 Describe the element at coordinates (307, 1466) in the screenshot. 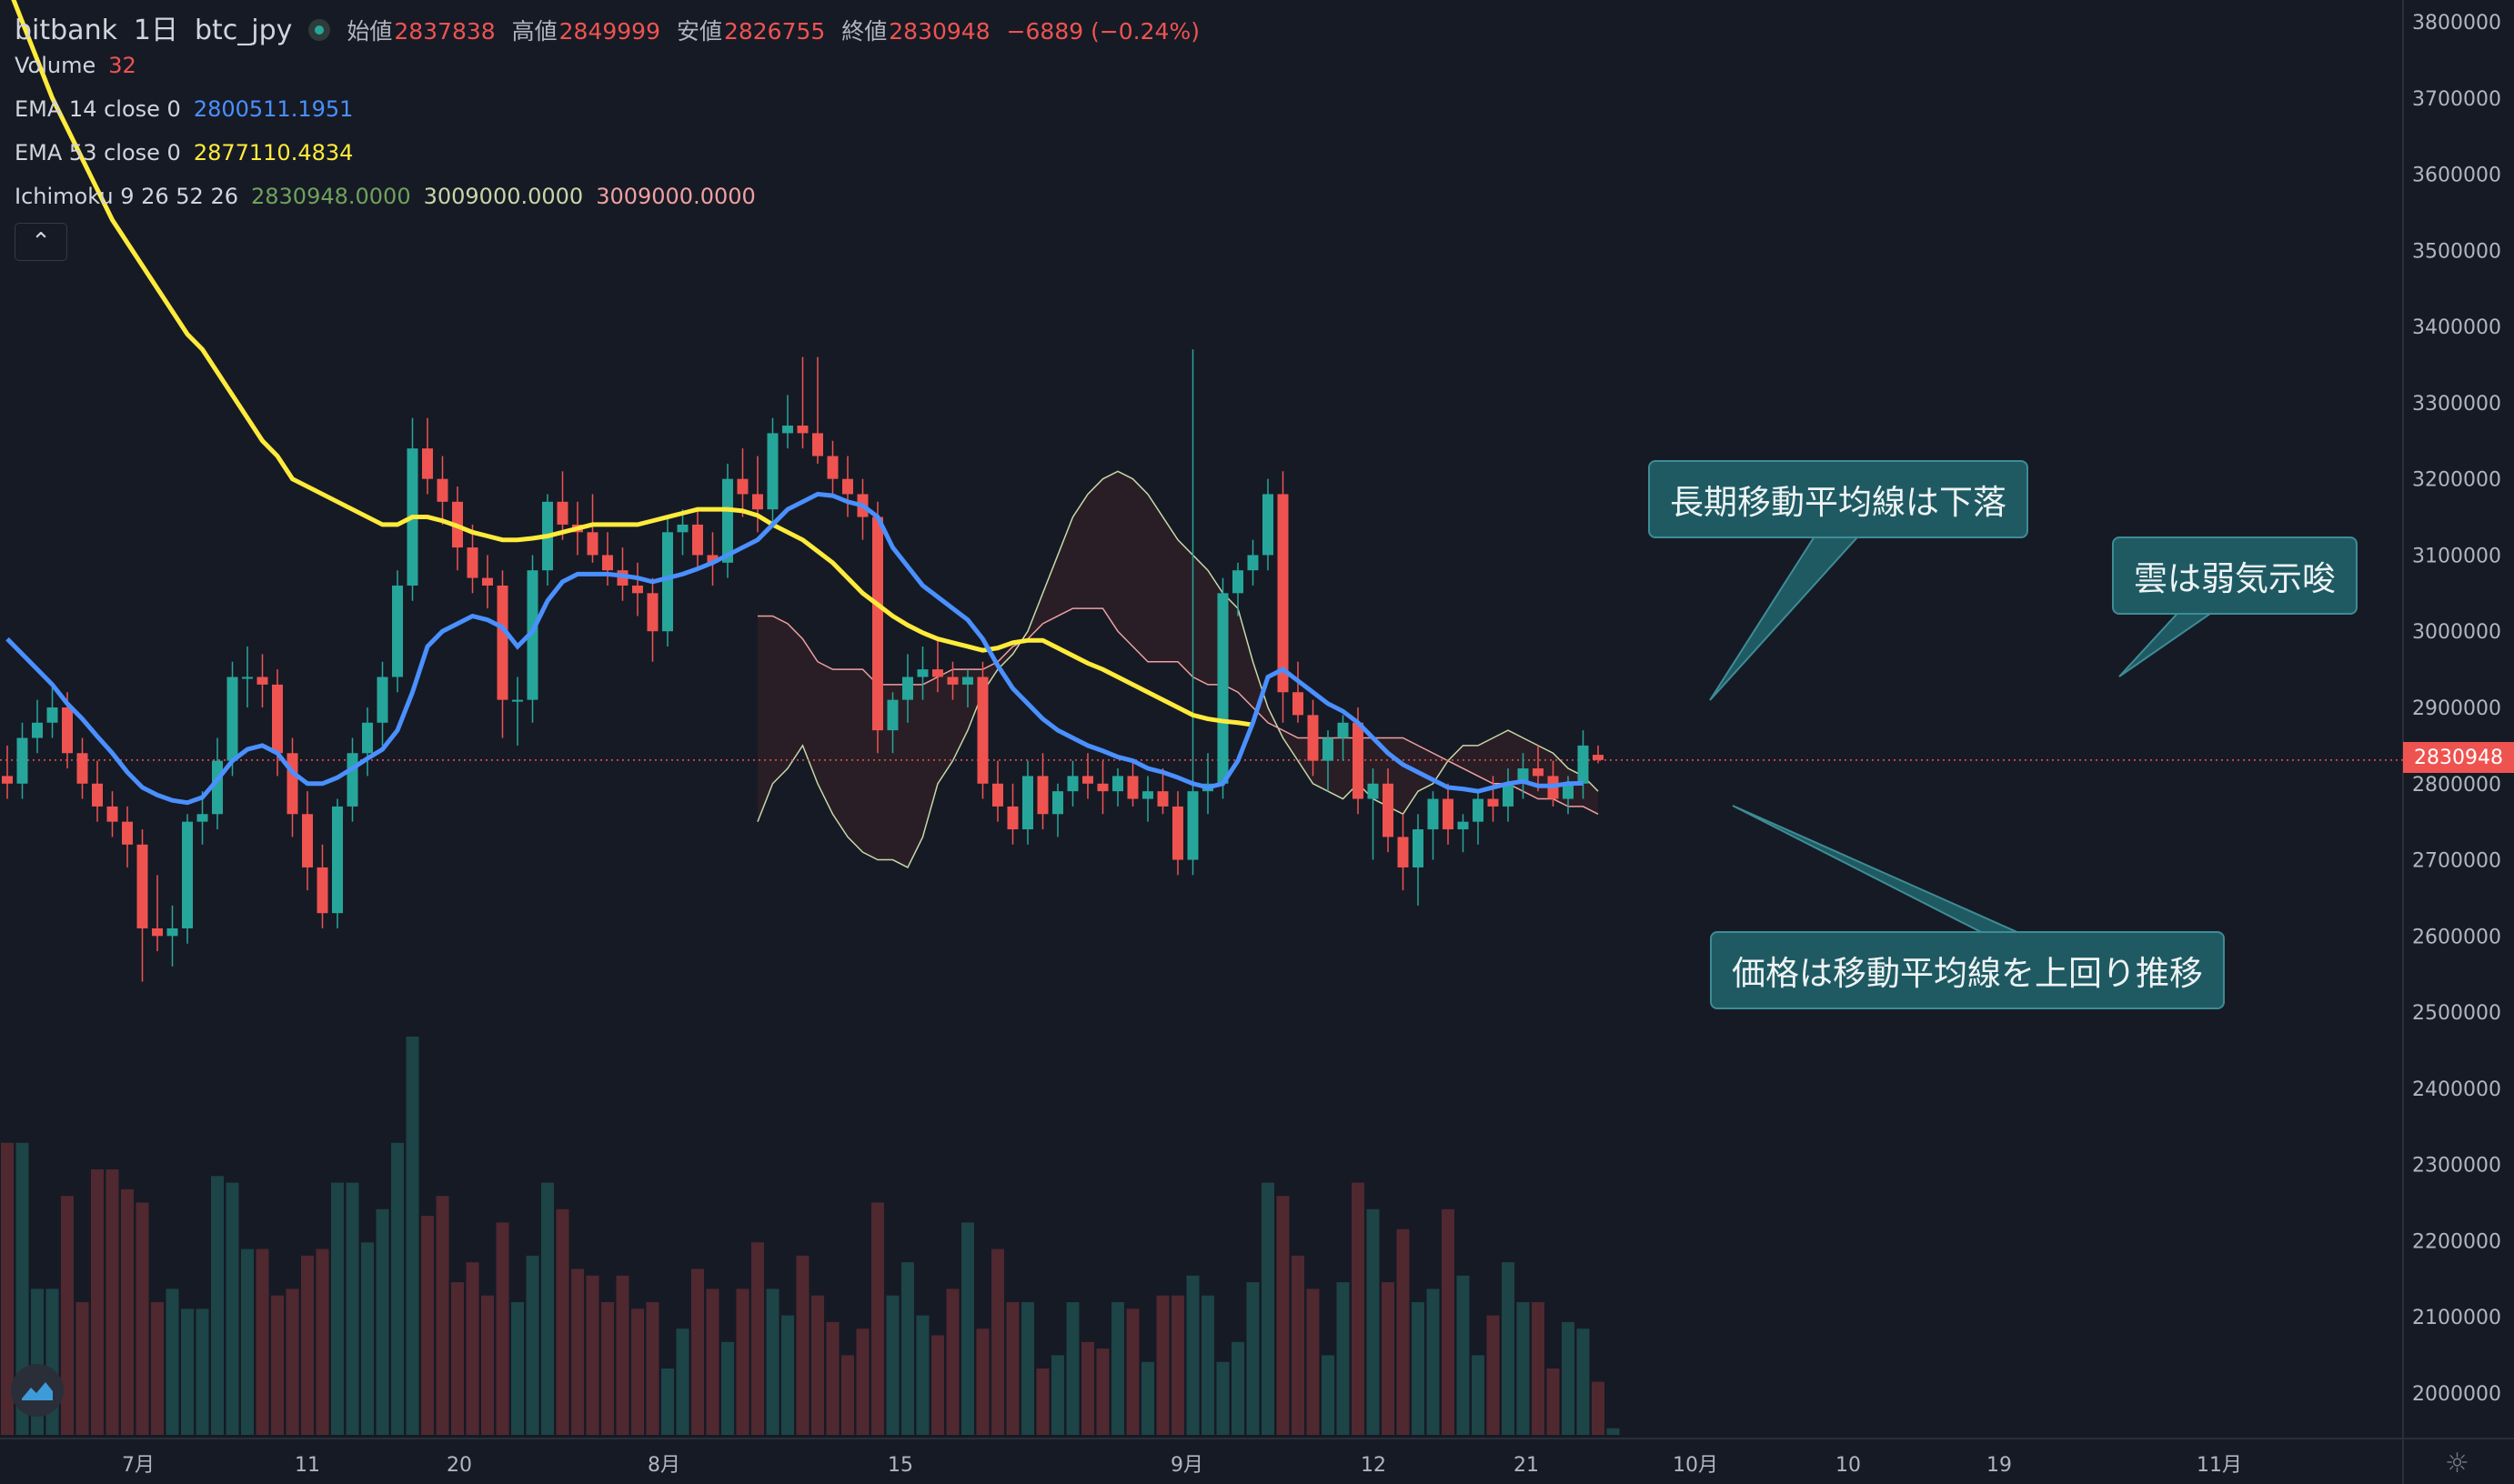

I see `time-tick-label: 11` at that location.